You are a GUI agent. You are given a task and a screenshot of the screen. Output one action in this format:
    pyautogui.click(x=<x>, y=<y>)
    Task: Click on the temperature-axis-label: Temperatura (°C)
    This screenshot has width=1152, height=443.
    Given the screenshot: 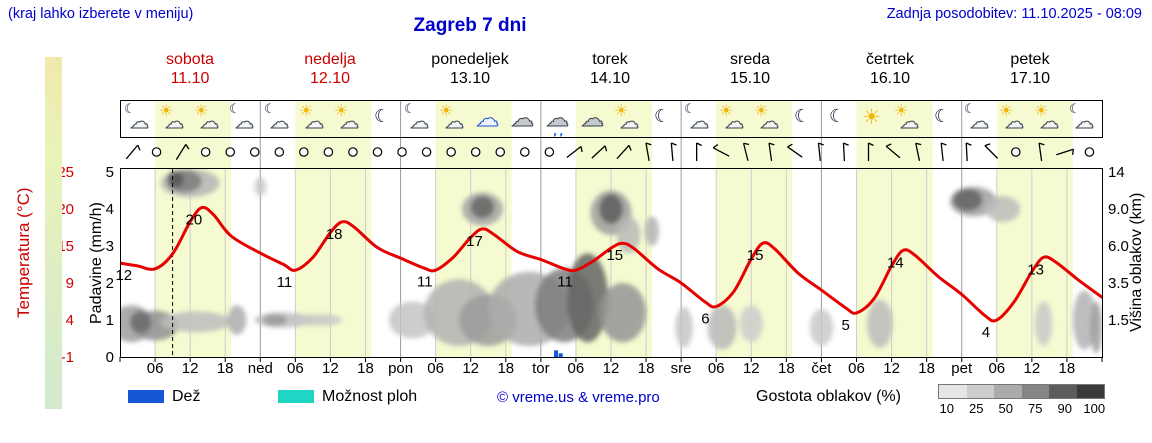 What is the action you would take?
    pyautogui.click(x=23, y=252)
    